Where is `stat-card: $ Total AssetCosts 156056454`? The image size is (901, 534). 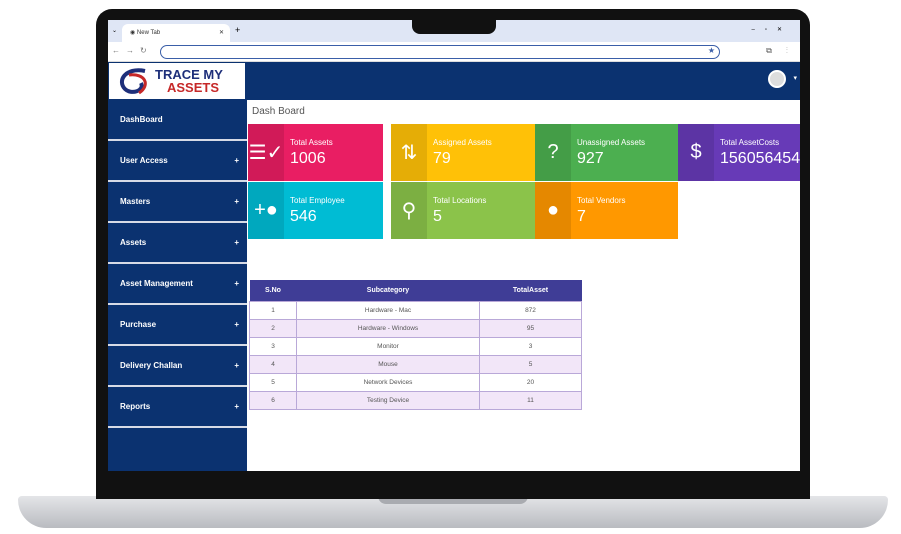
stat-card: $ Total AssetCosts 156056454 is located at coordinates (739, 152).